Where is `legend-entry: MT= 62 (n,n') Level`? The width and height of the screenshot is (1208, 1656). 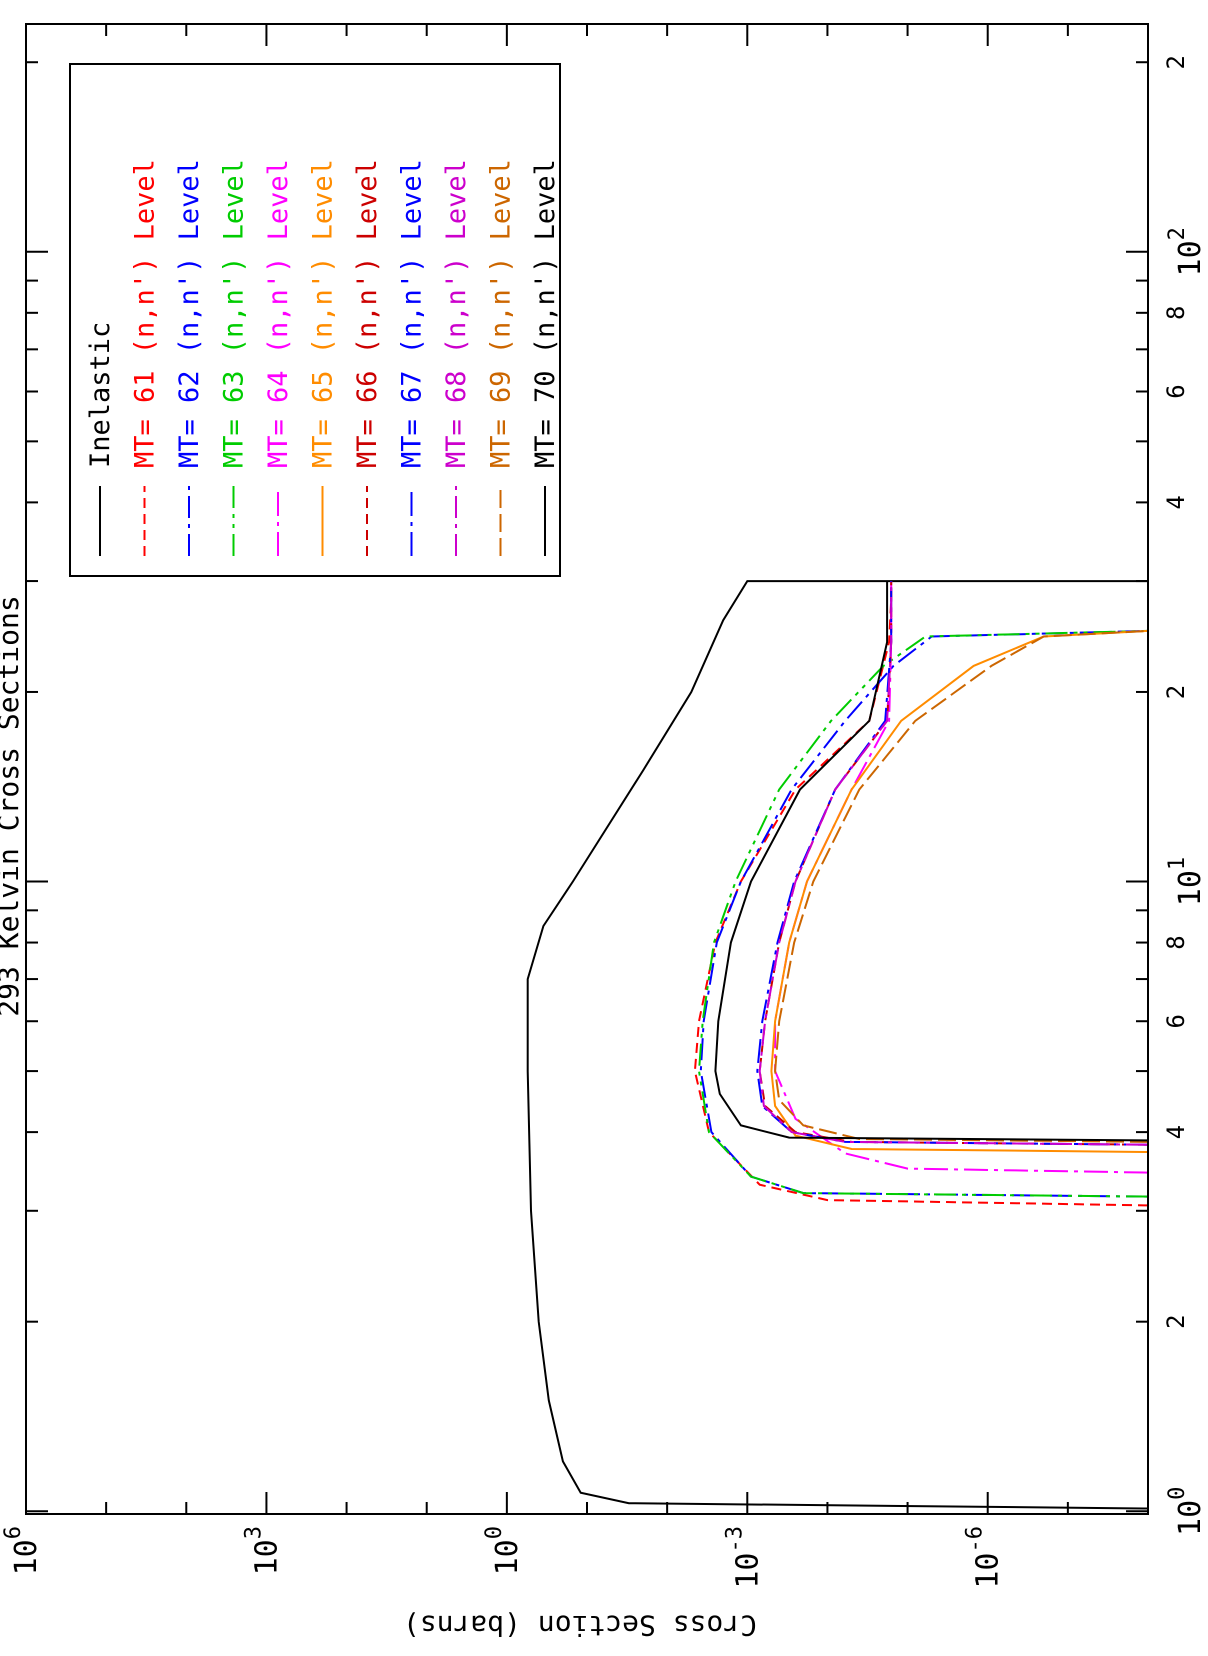 legend-entry: MT= 62 (n,n') Level is located at coordinates (189, 313).